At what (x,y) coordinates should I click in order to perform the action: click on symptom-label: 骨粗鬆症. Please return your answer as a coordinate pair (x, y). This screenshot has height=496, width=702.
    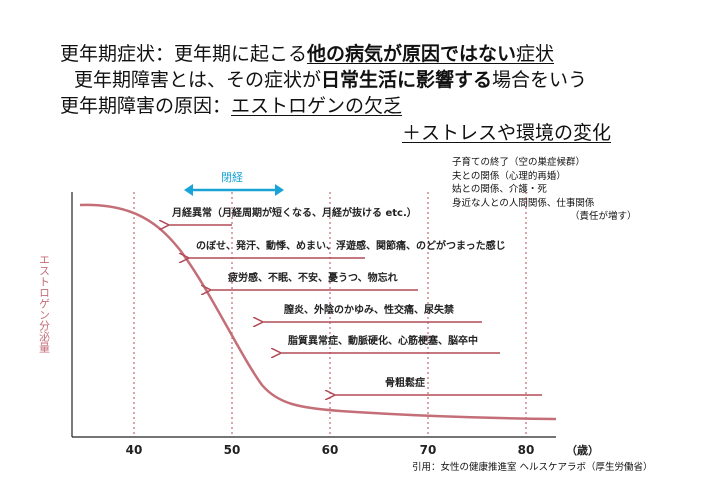
    Looking at the image, I should click on (405, 382).